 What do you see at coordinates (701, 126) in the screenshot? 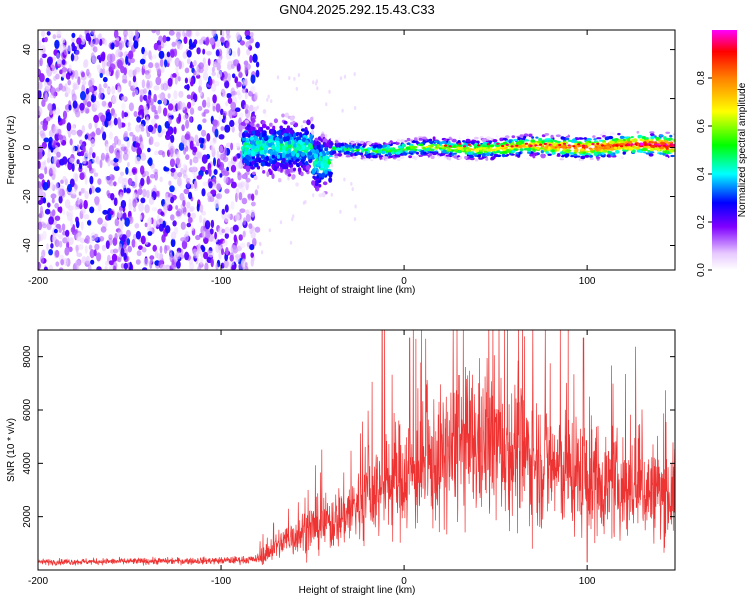
I see `colorbar-tick-label: 0.6` at bounding box center [701, 126].